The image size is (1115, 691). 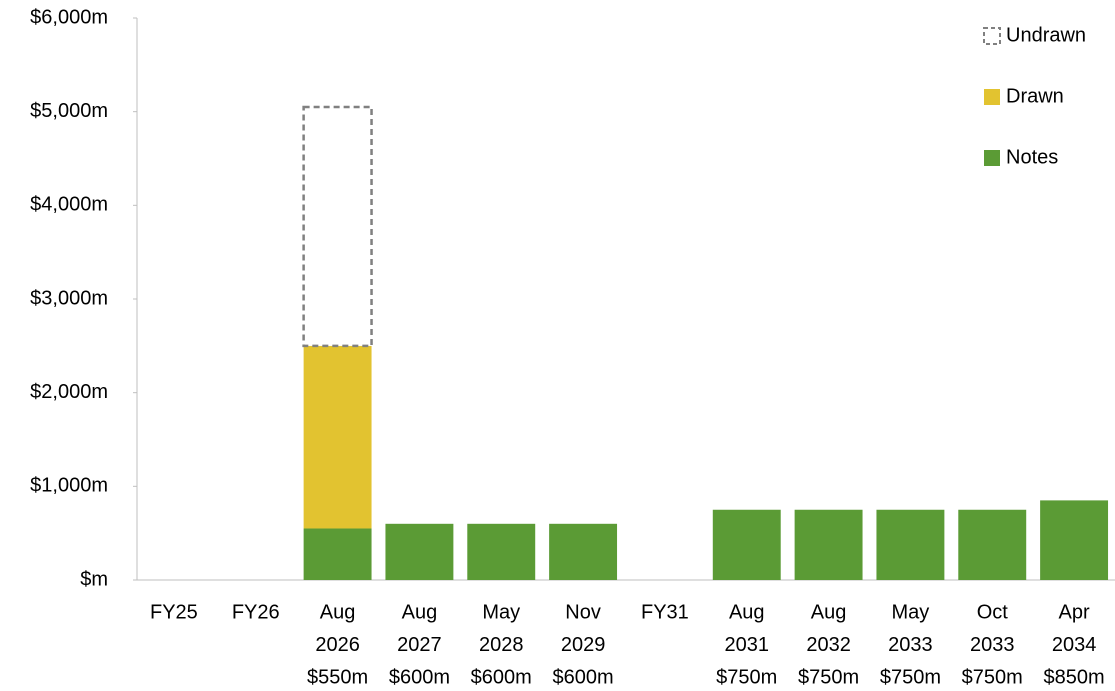 What do you see at coordinates (419, 645) in the screenshot?
I see `x-tick-label: 2027` at bounding box center [419, 645].